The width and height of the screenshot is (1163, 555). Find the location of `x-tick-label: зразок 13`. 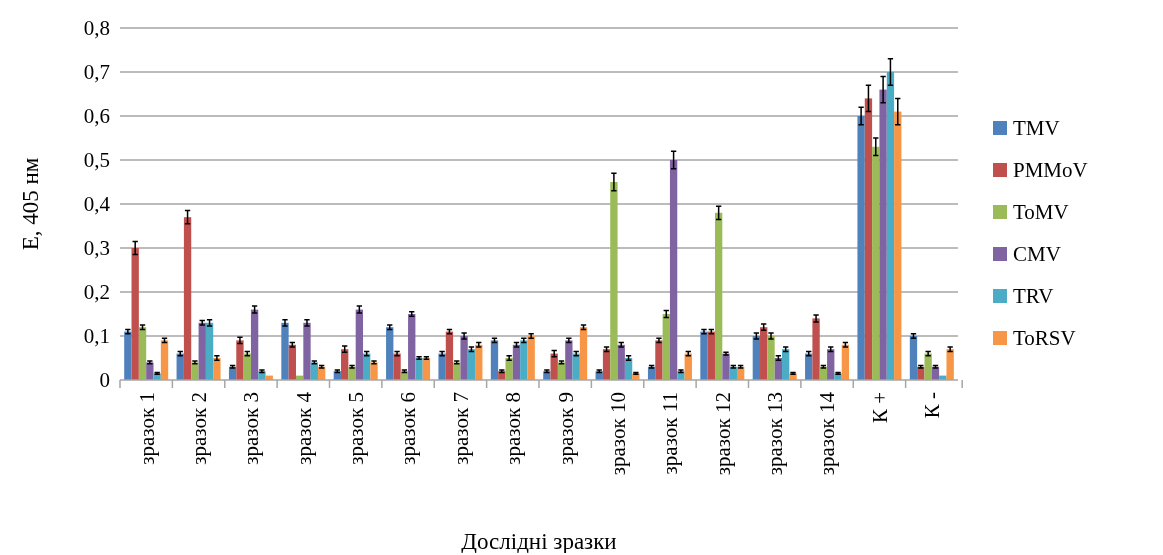

x-tick-label: зразок 13 is located at coordinates (775, 434).